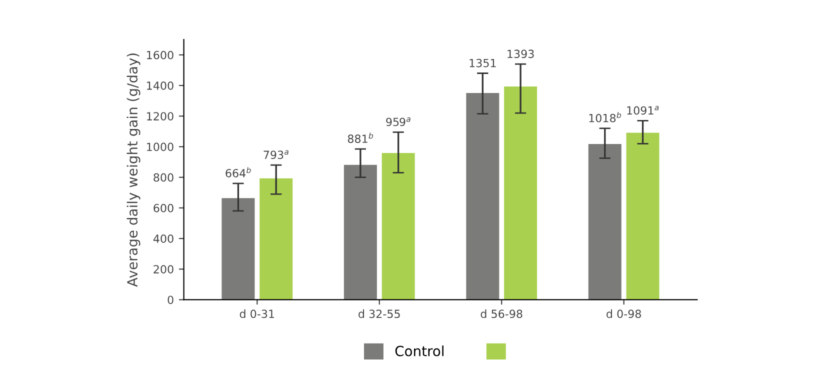 This screenshot has height=377, width=828. Describe the element at coordinates (419, 351) in the screenshot. I see `legend-label: Control` at that location.